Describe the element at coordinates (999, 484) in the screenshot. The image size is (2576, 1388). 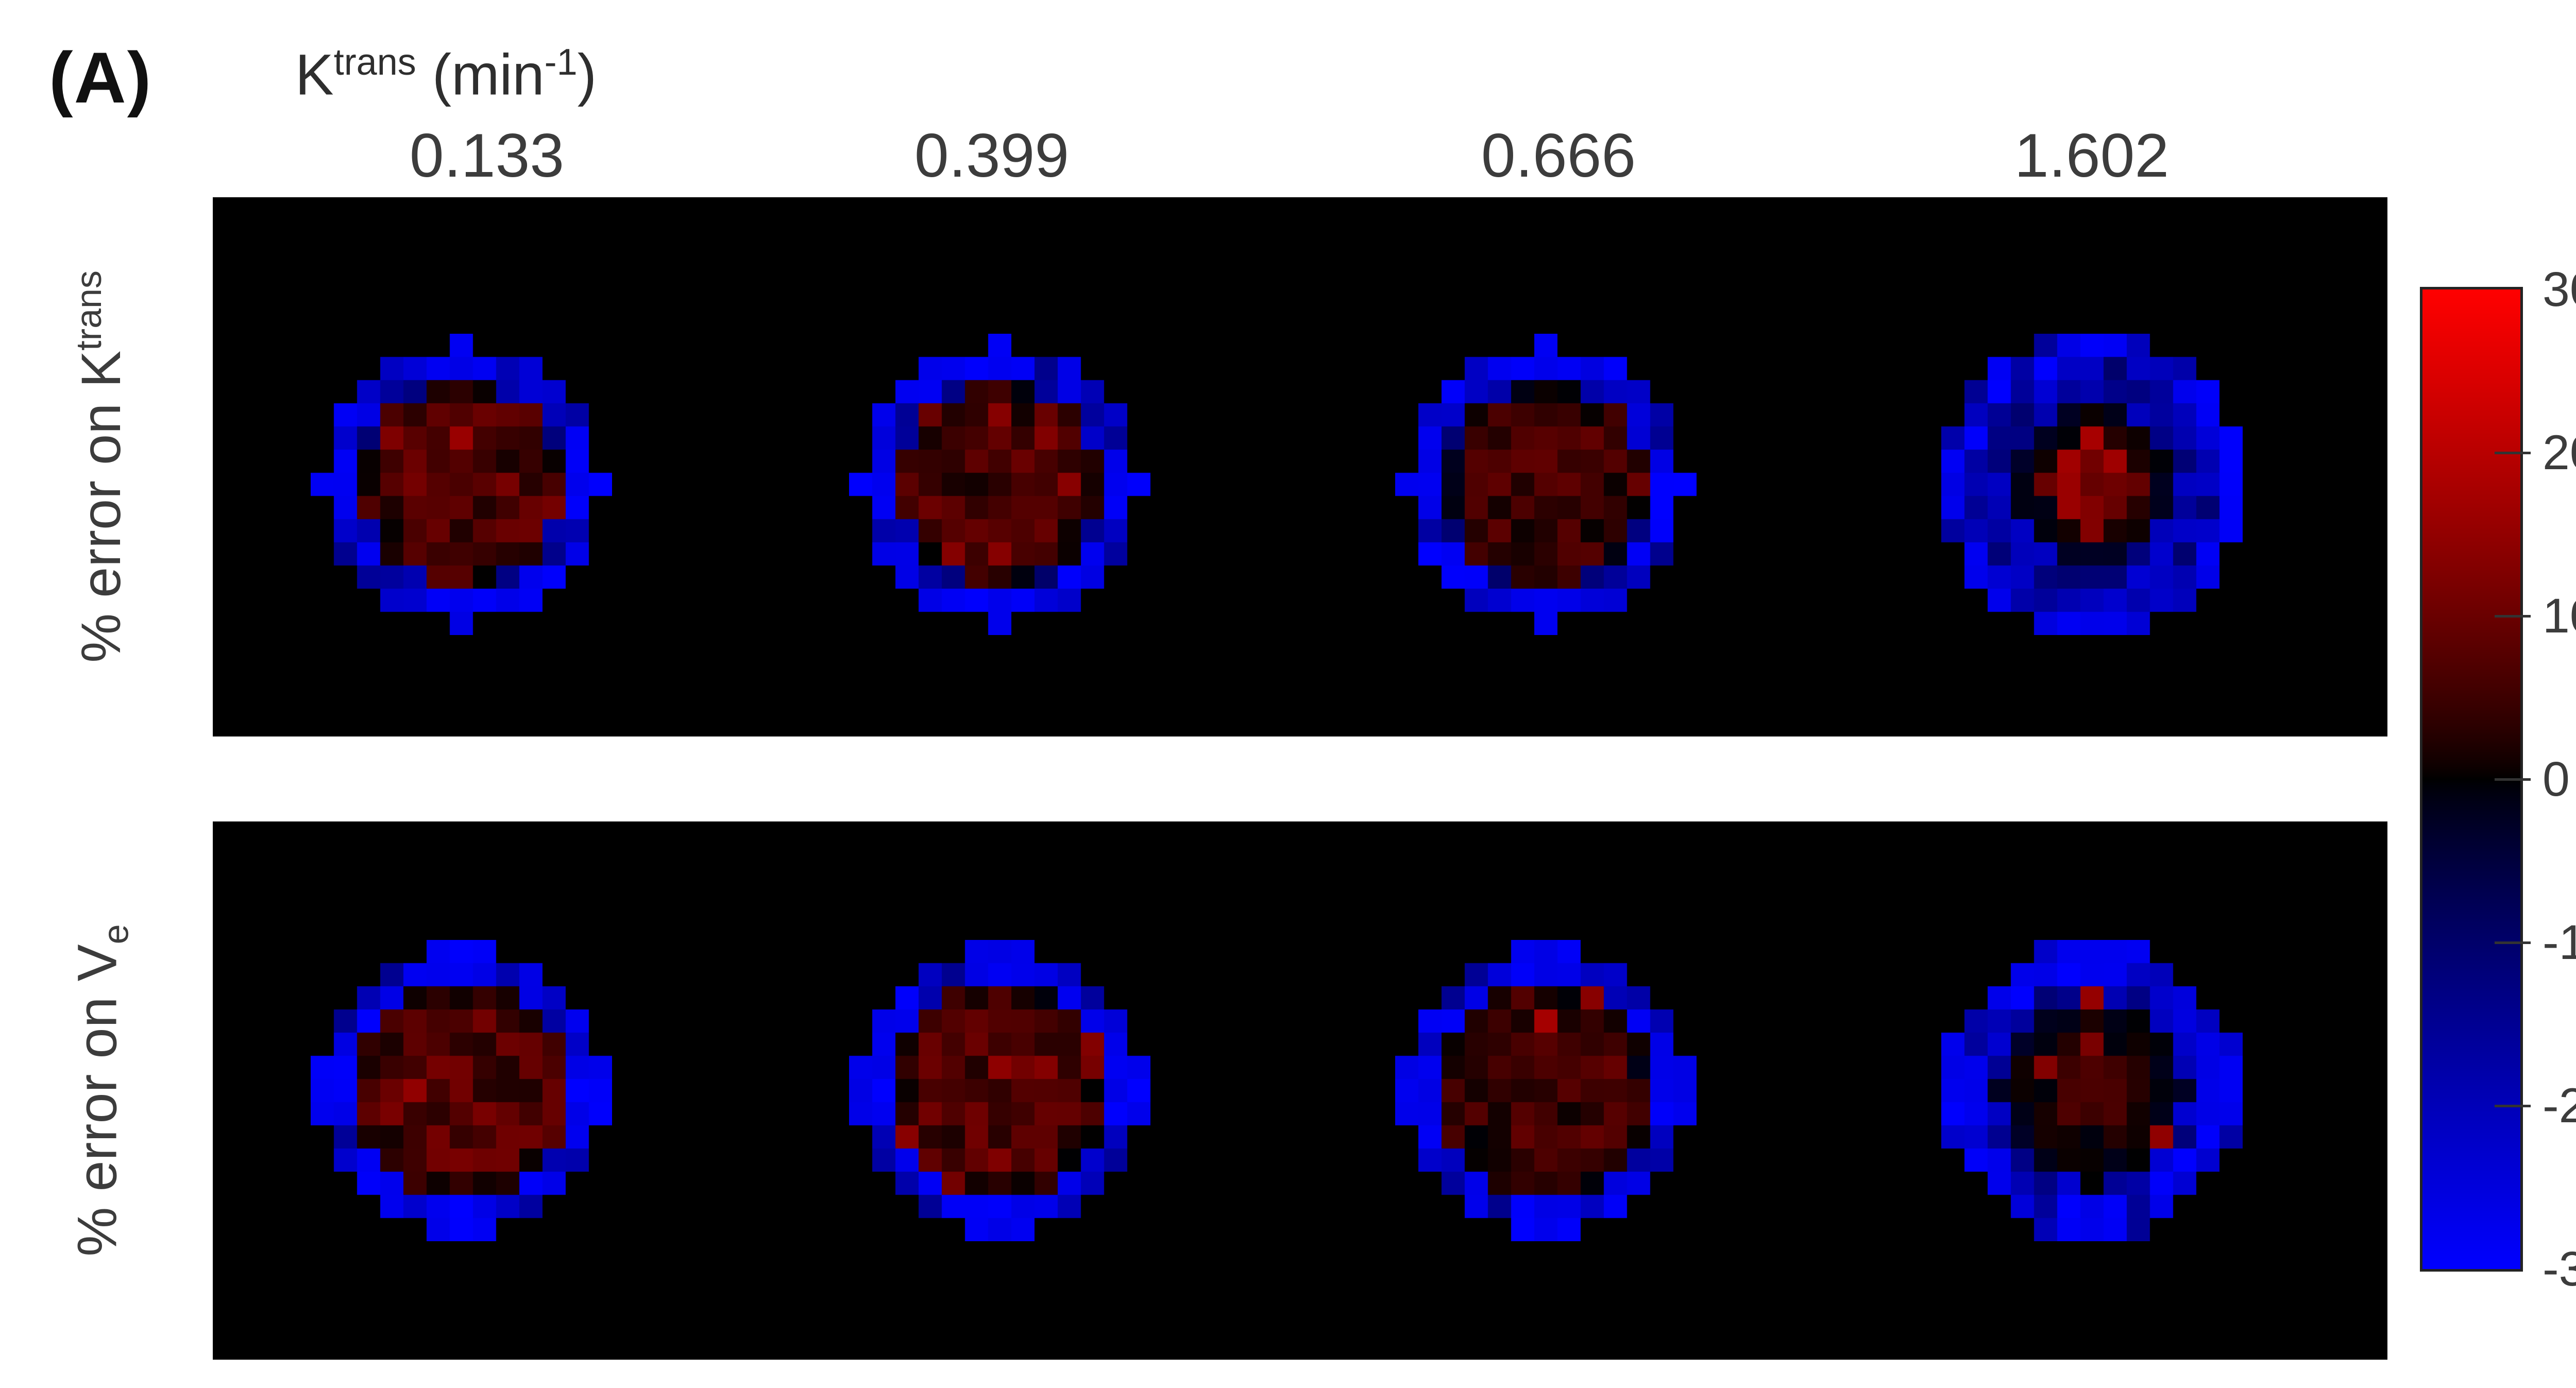
I see `error-map-circle-r1-c2` at that location.